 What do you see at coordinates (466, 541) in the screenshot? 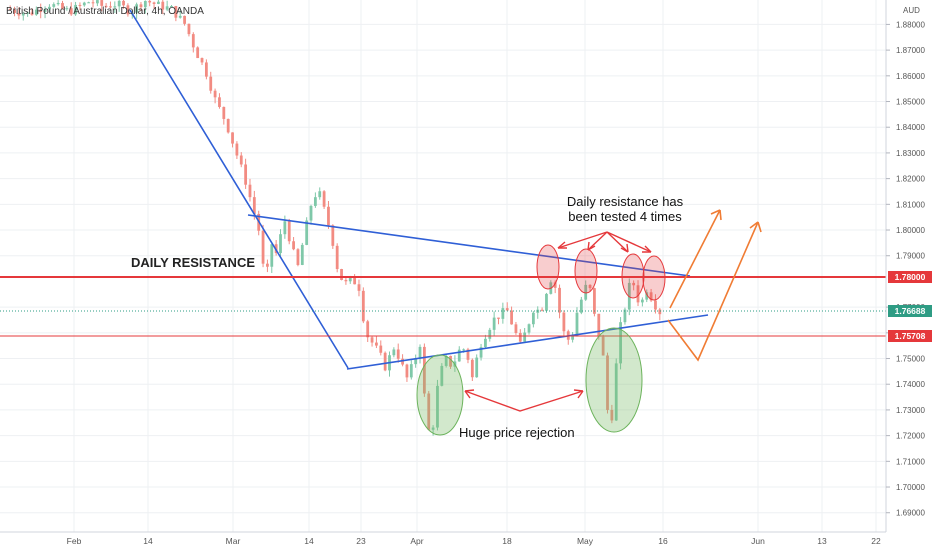
I see `time-axis-background` at bounding box center [466, 541].